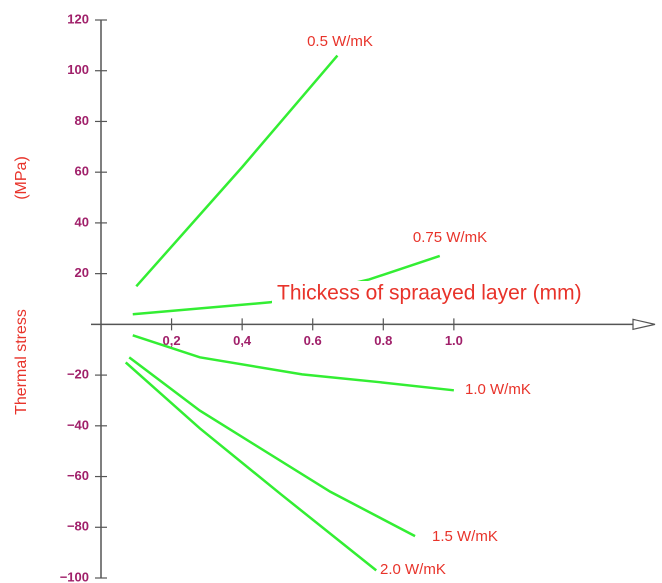  I want to click on x-tick-label: 0,2, so click(172, 340).